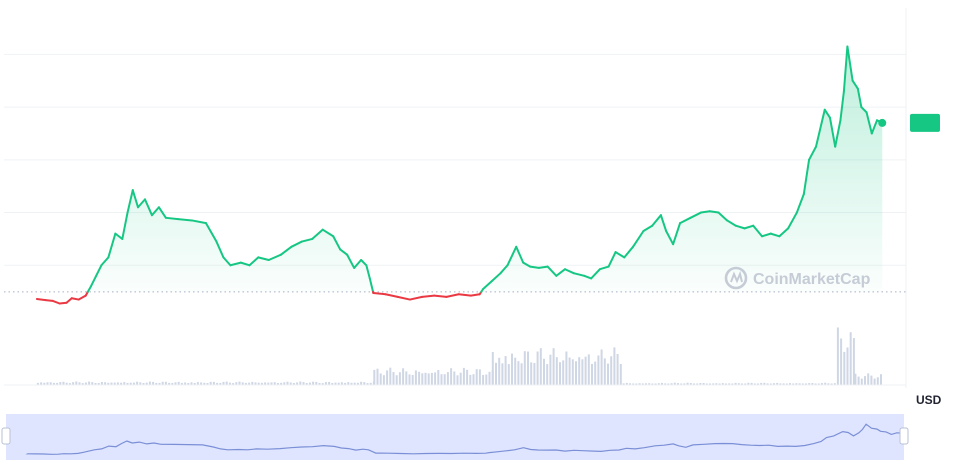  I want to click on current-price-badge, so click(925, 122).